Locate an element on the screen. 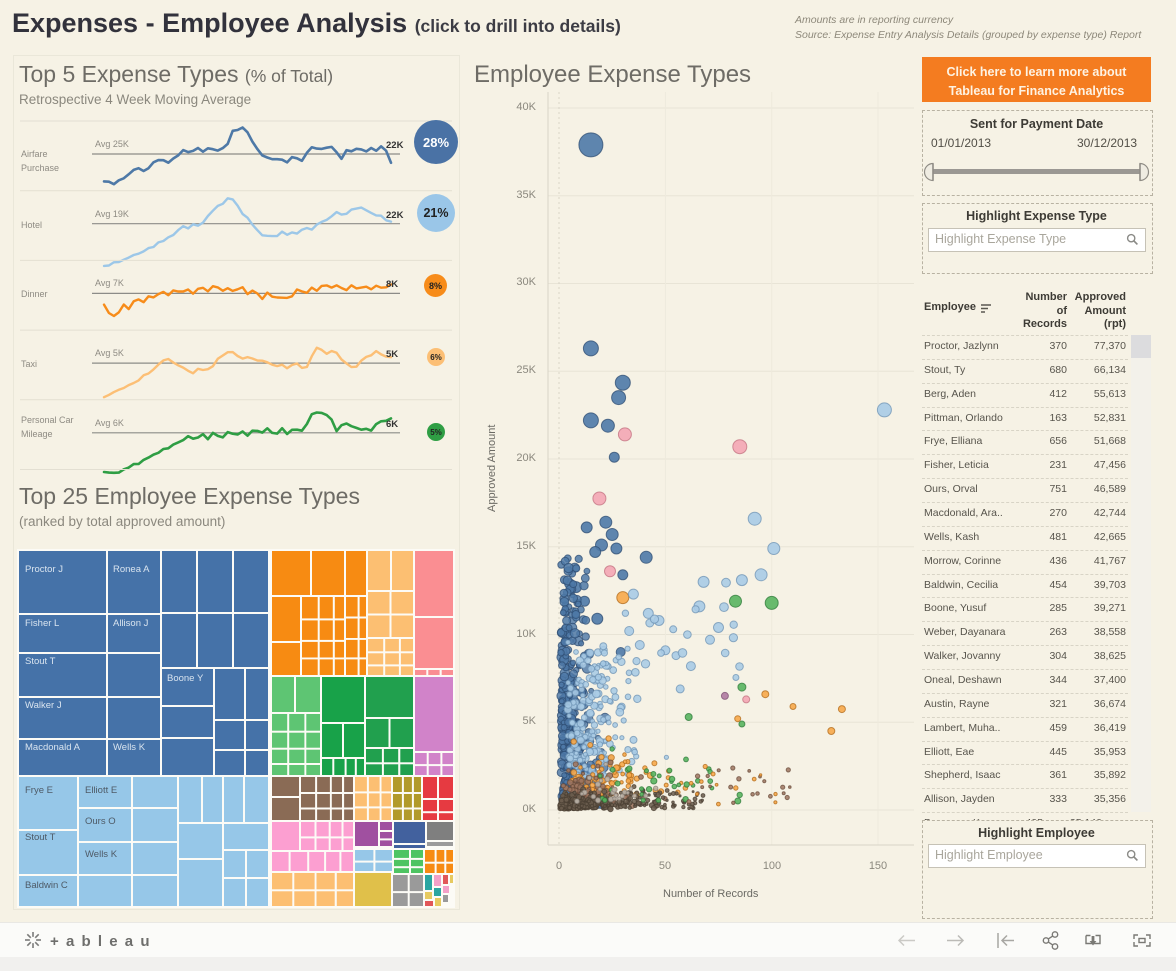  svg-text: Elliott E is located at coordinates (101, 790).